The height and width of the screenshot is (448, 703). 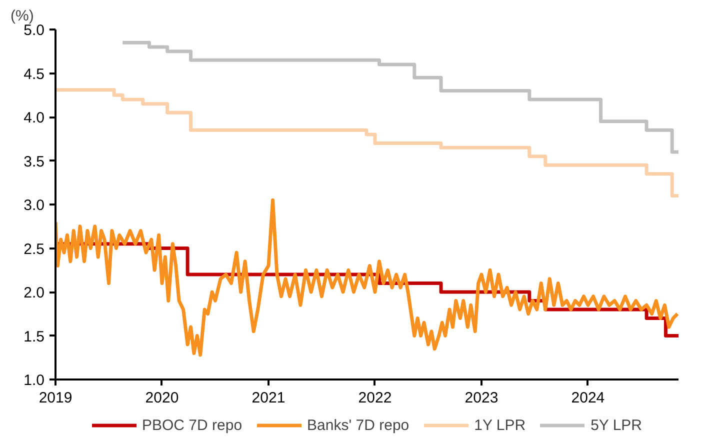 I want to click on y-tick-label: 3.5, so click(x=34, y=161).